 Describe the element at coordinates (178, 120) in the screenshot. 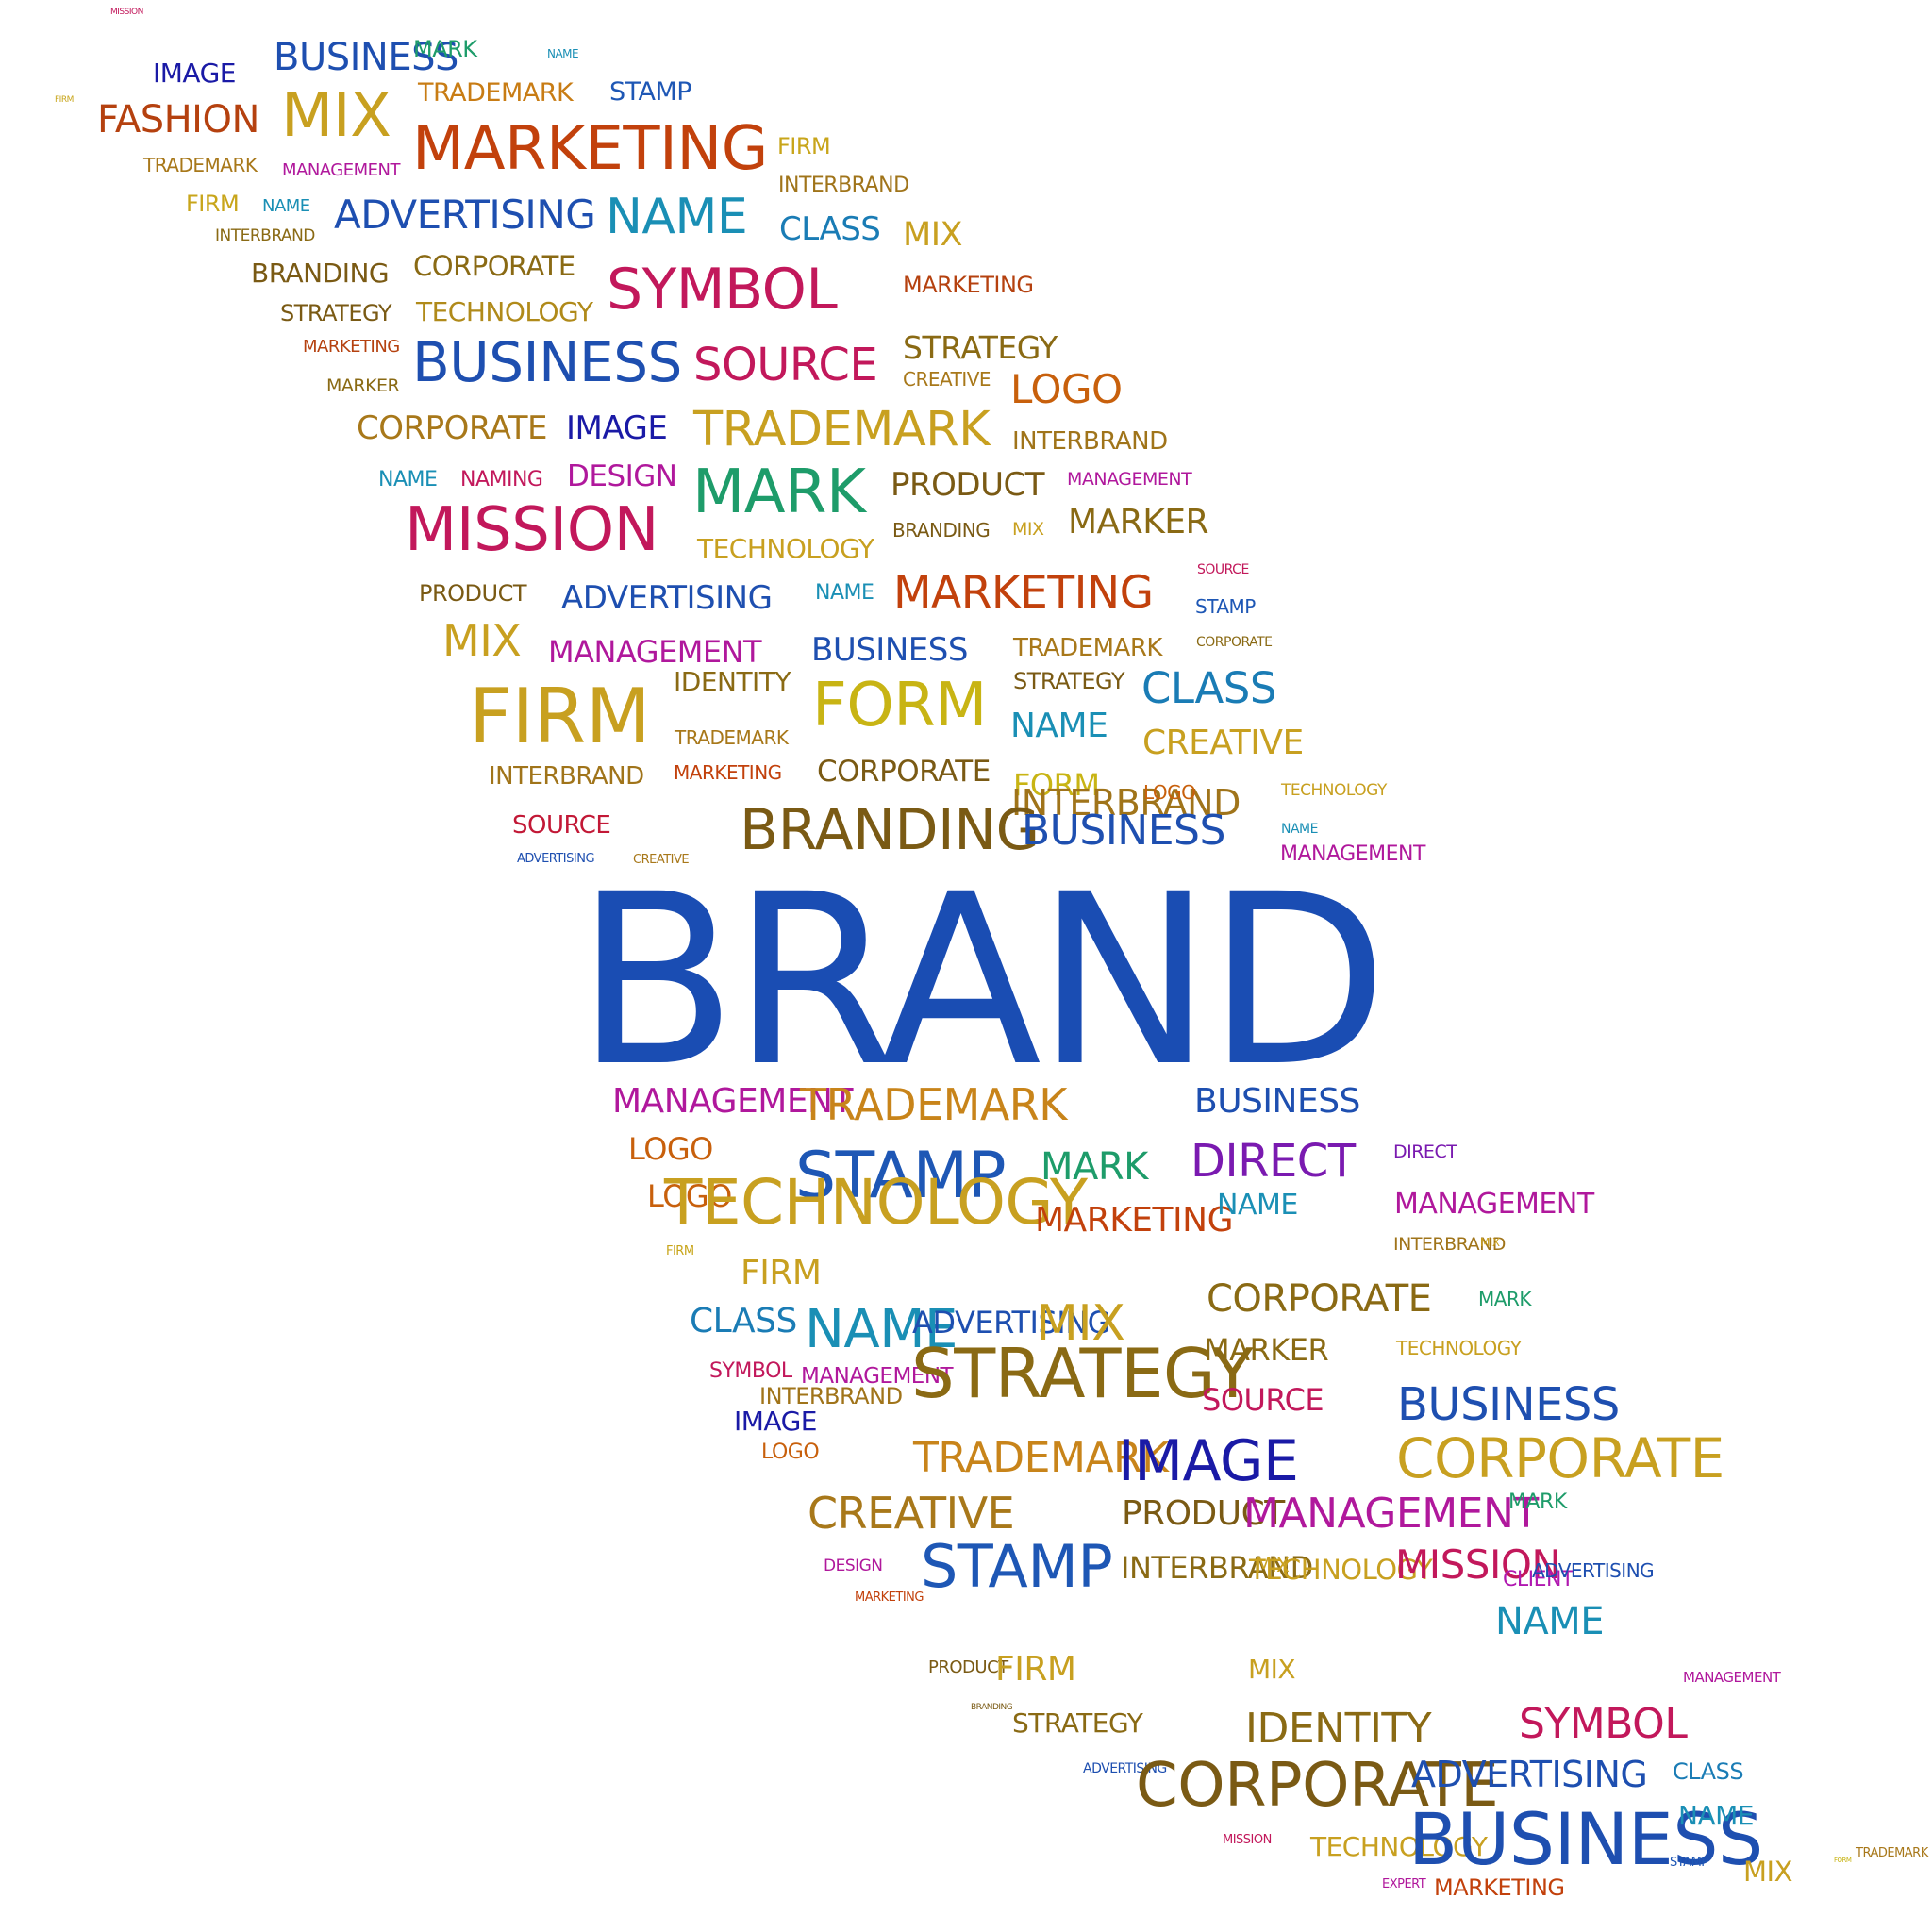

I see `cloud-word: FASHION` at that location.